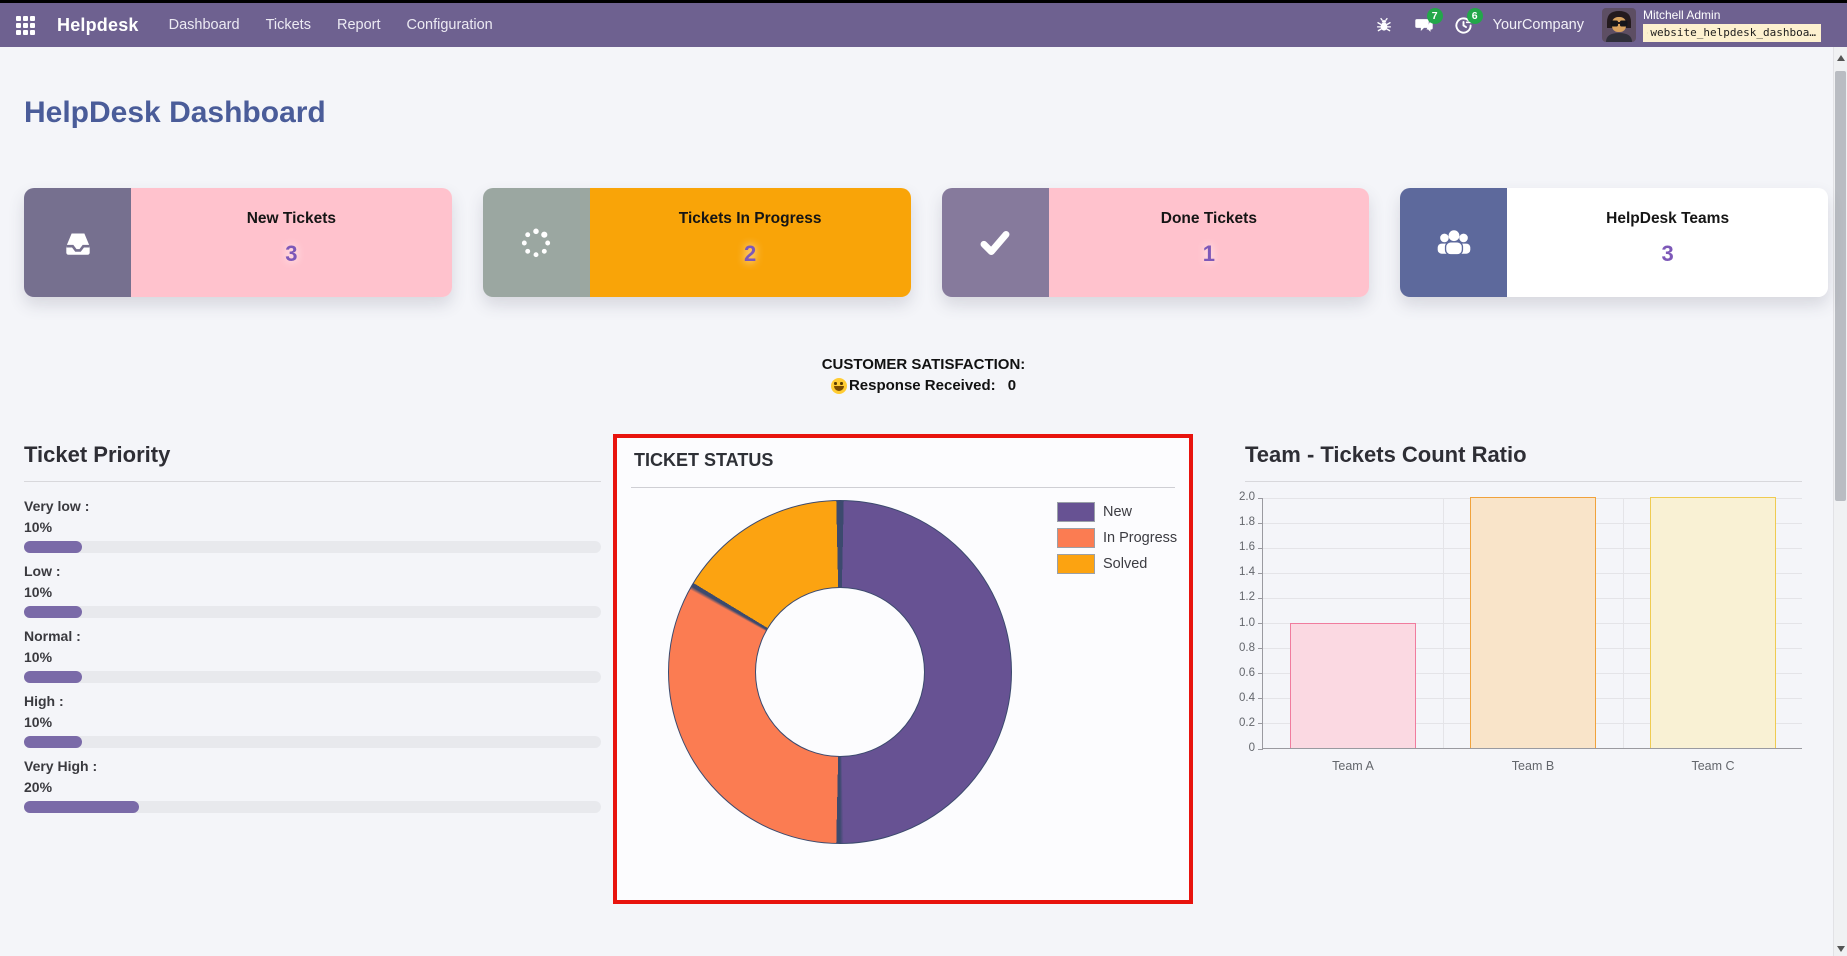 This screenshot has height=956, width=1847. What do you see at coordinates (1841, 58) in the screenshot?
I see `scrollbar-up-arrow` at bounding box center [1841, 58].